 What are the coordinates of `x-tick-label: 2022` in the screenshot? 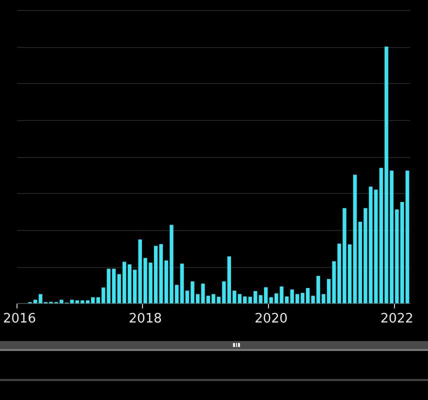 It's located at (397, 319).